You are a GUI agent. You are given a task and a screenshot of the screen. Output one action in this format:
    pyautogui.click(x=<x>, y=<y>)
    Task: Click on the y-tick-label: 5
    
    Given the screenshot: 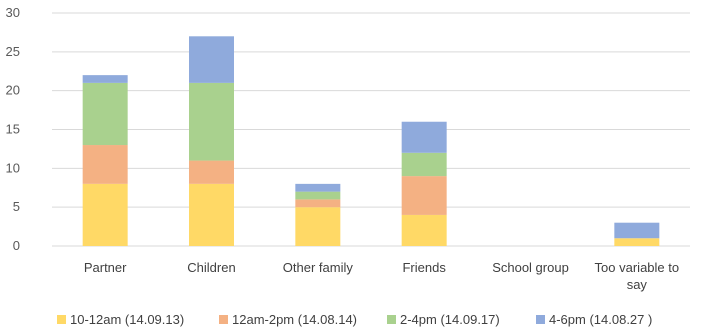 What is the action you would take?
    pyautogui.click(x=16, y=206)
    